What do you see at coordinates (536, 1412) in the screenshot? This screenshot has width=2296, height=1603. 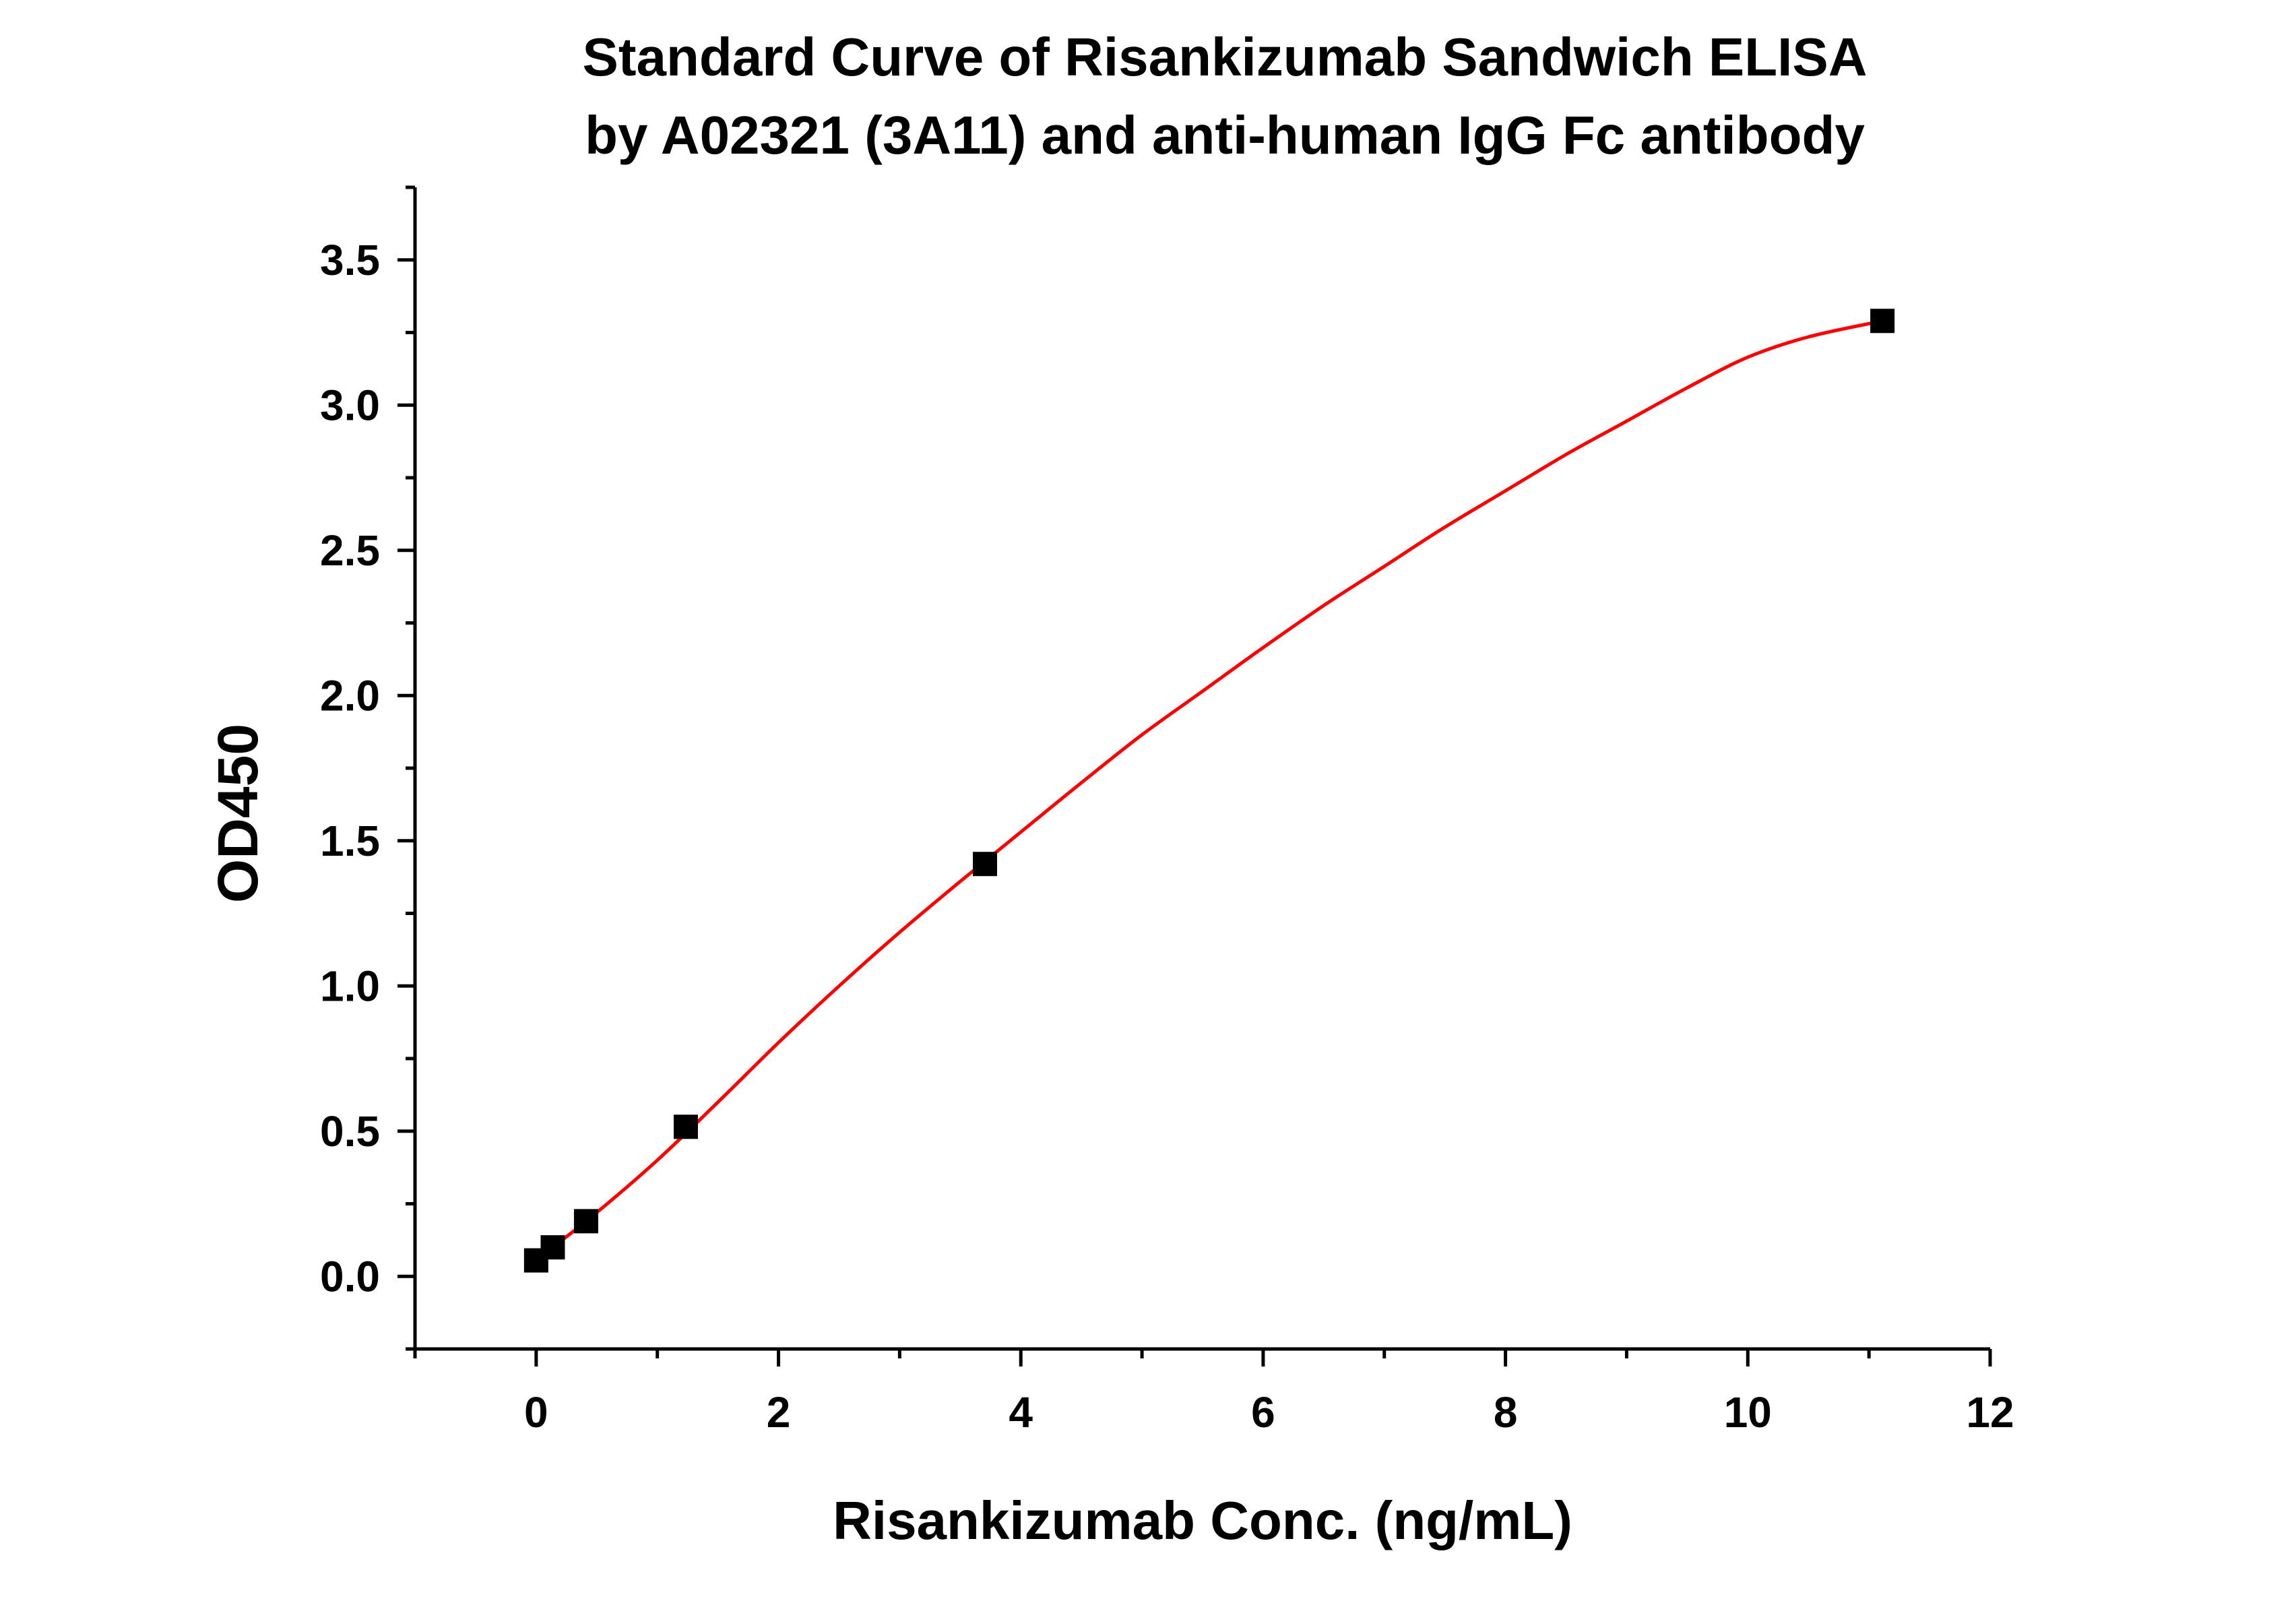 I see `x-tick-label: 0` at bounding box center [536, 1412].